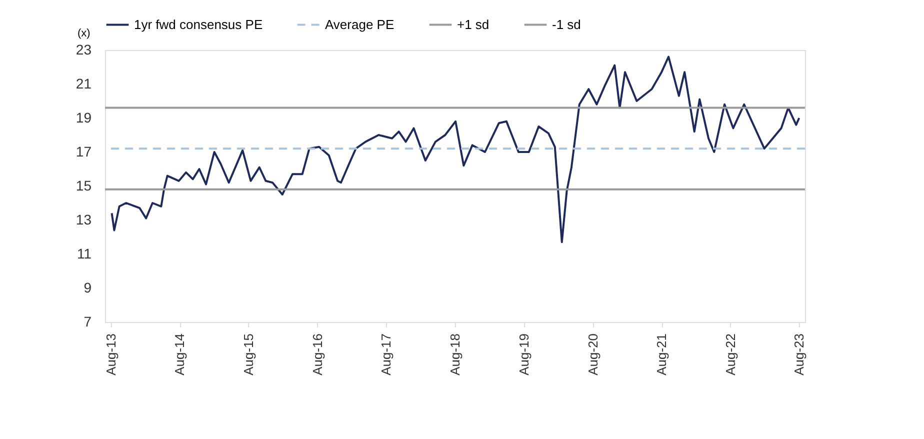 Image resolution: width=924 pixels, height=439 pixels. Describe the element at coordinates (84, 186) in the screenshot. I see `y-tick-label: 15` at that location.